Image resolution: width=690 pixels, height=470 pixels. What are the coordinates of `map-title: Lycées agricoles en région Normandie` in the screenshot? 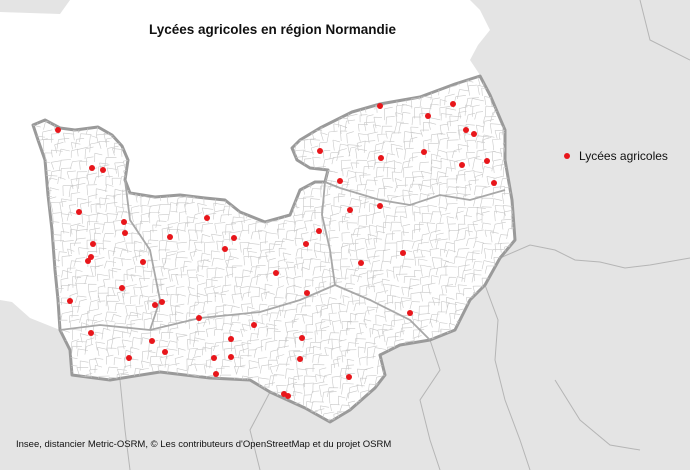 It's located at (272, 29).